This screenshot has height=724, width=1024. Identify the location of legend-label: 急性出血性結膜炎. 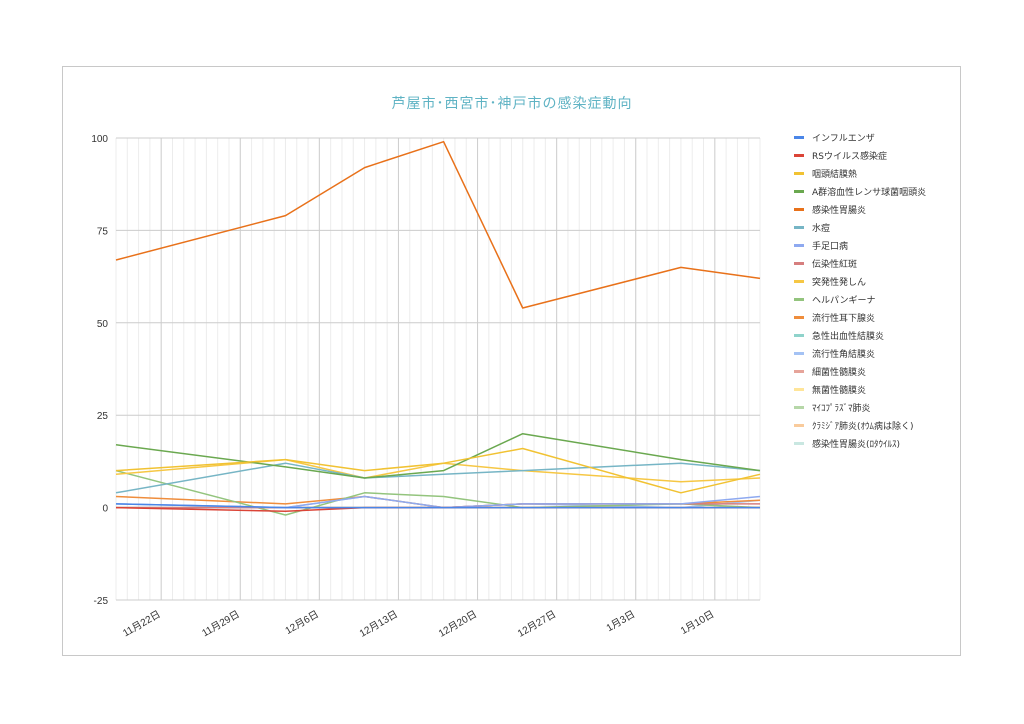
(848, 336).